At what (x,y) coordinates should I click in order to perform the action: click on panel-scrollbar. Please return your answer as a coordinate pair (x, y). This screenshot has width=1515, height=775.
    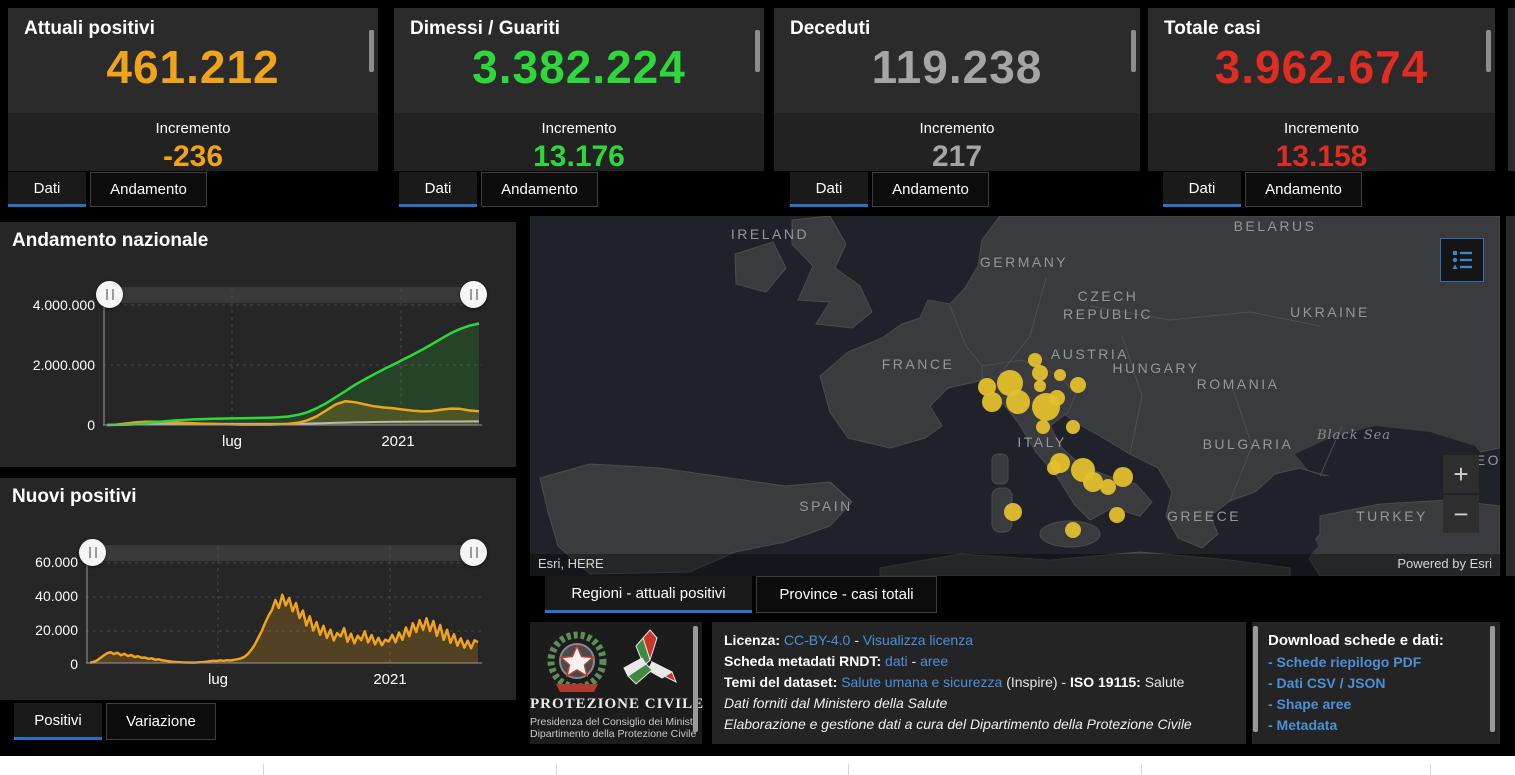
    Looking at the image, I should click on (695, 679).